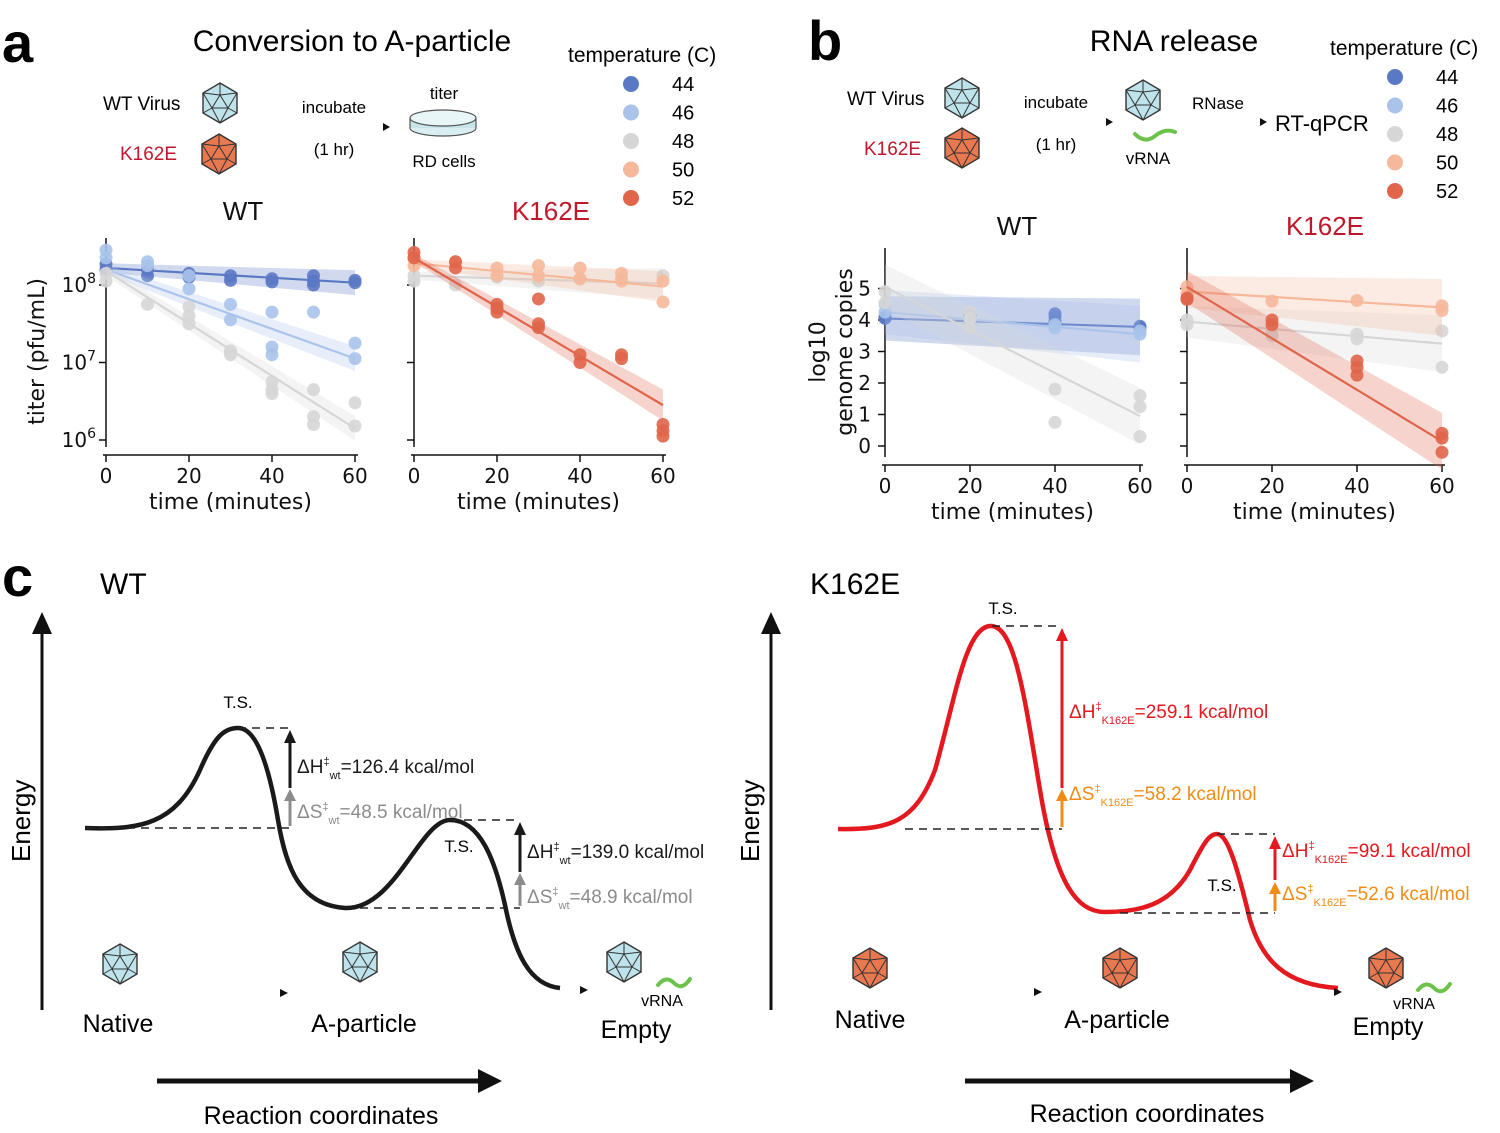  Describe the element at coordinates (18, 42) in the screenshot. I see `panel-letter-a: a` at that location.